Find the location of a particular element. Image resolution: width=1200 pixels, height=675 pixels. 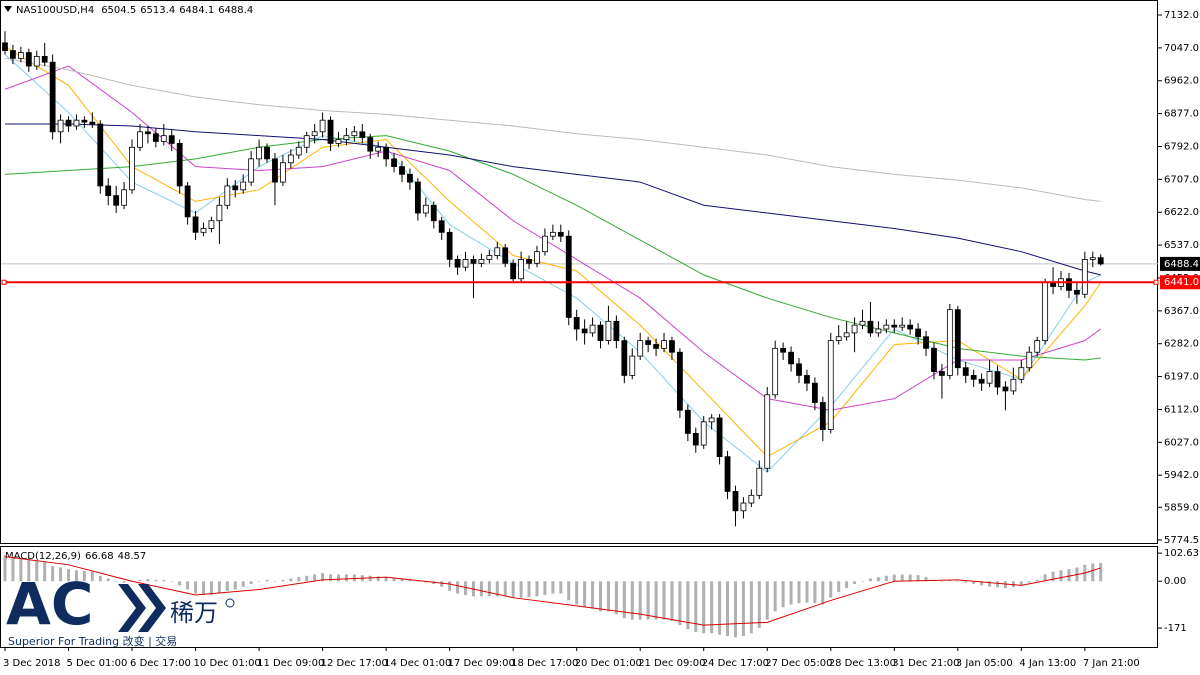

macd-panel is located at coordinates (579, 597).